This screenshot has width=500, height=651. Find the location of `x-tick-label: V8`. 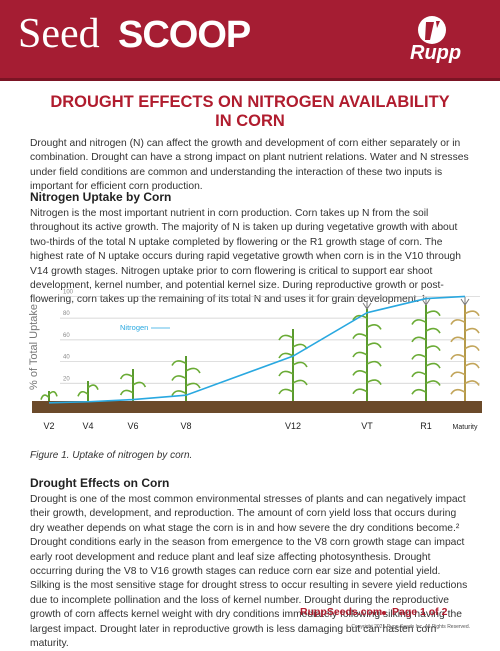

x-tick-label: V8 is located at coordinates (185, 426).